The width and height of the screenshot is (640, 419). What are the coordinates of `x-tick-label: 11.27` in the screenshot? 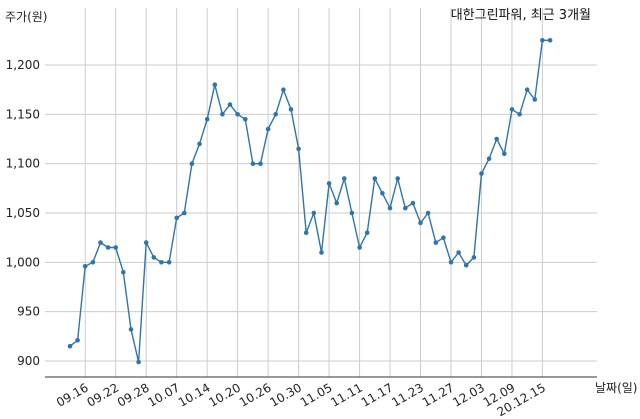 It's located at (438, 394).